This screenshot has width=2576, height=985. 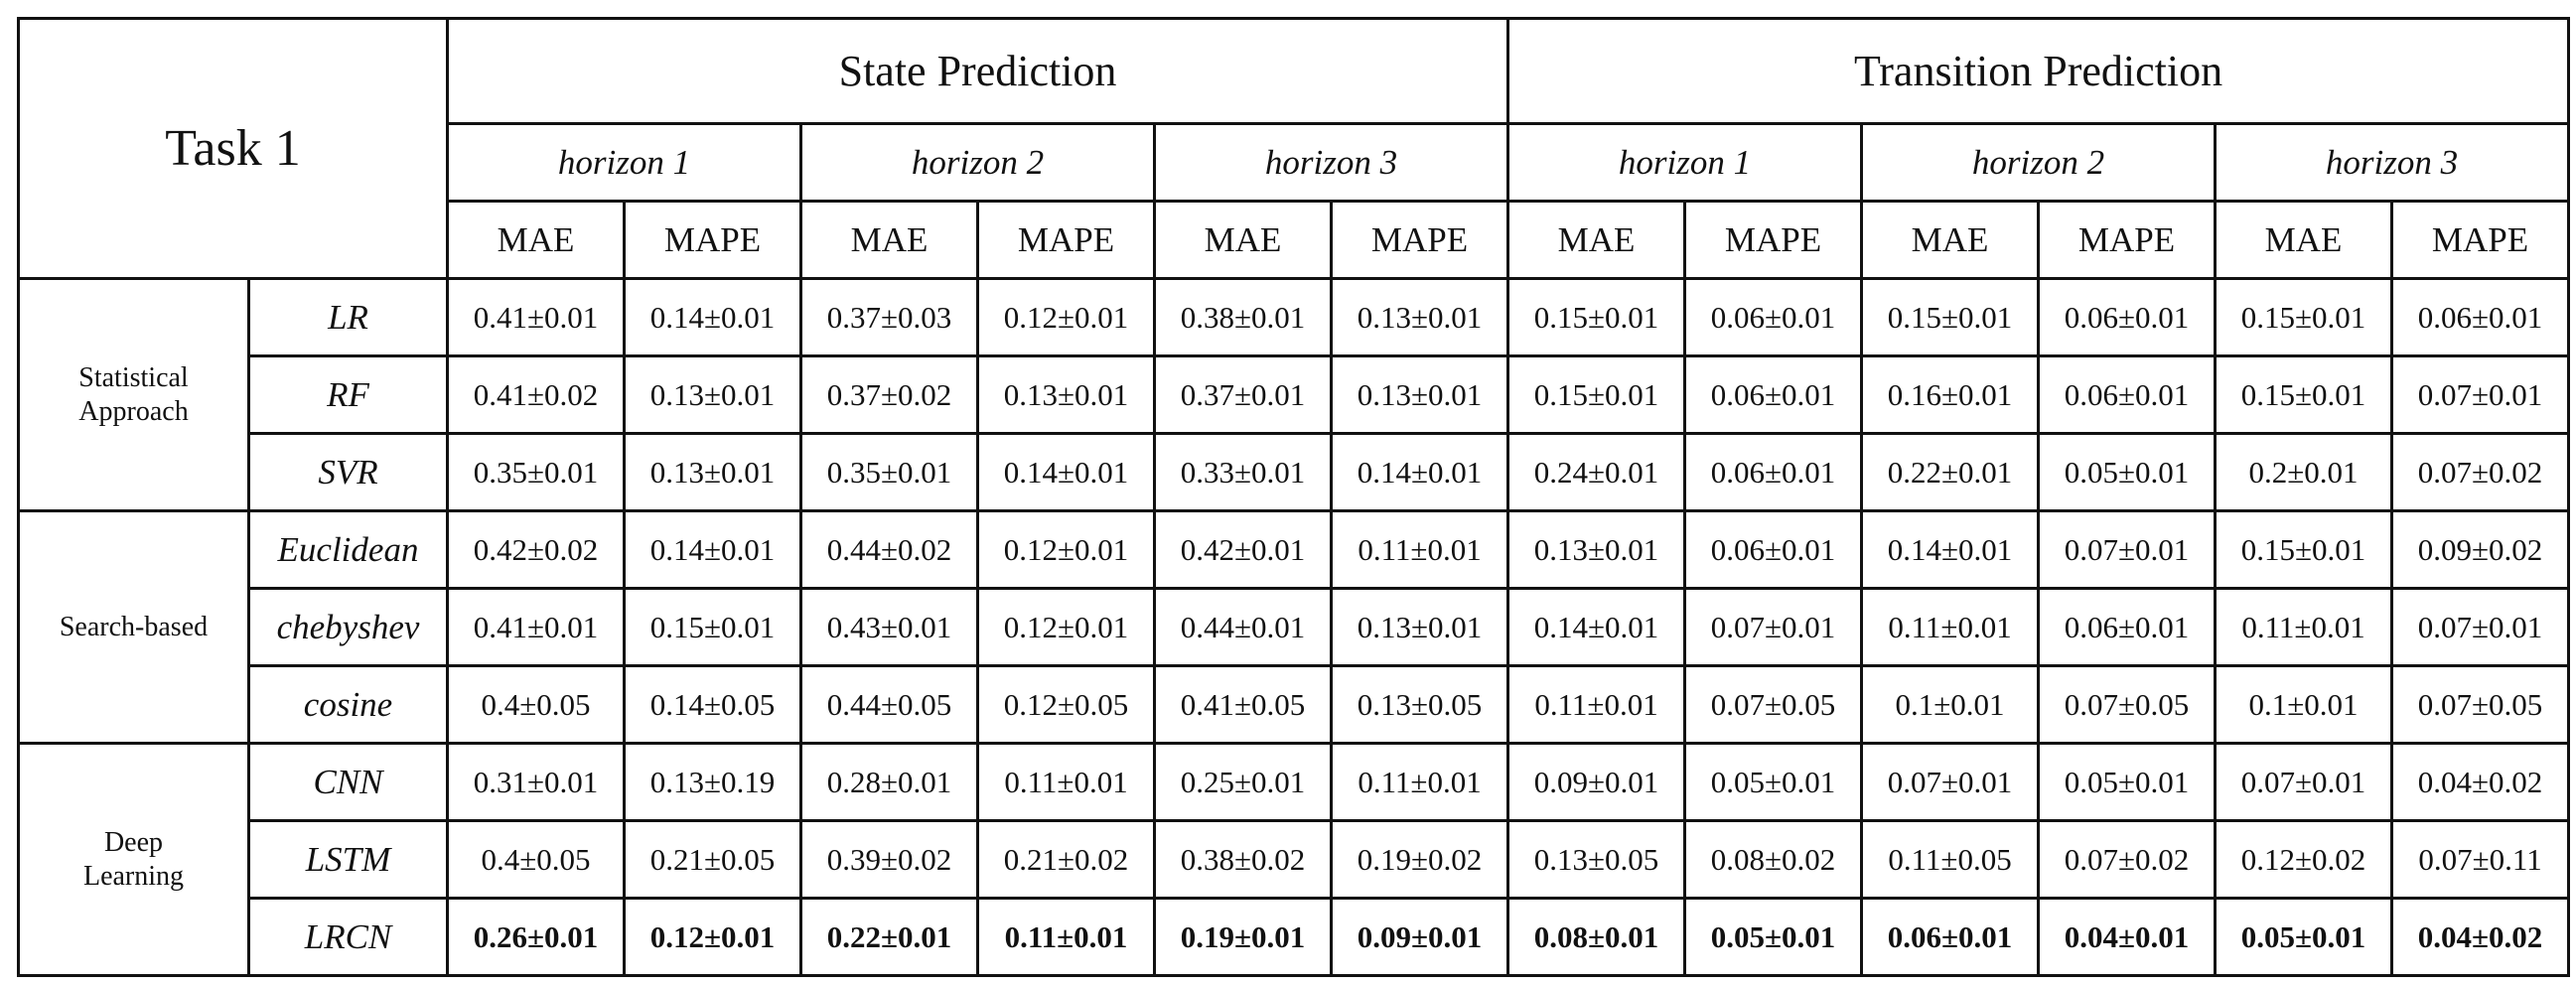 I want to click on value-cell: 0.44±0.01, so click(x=1243, y=627).